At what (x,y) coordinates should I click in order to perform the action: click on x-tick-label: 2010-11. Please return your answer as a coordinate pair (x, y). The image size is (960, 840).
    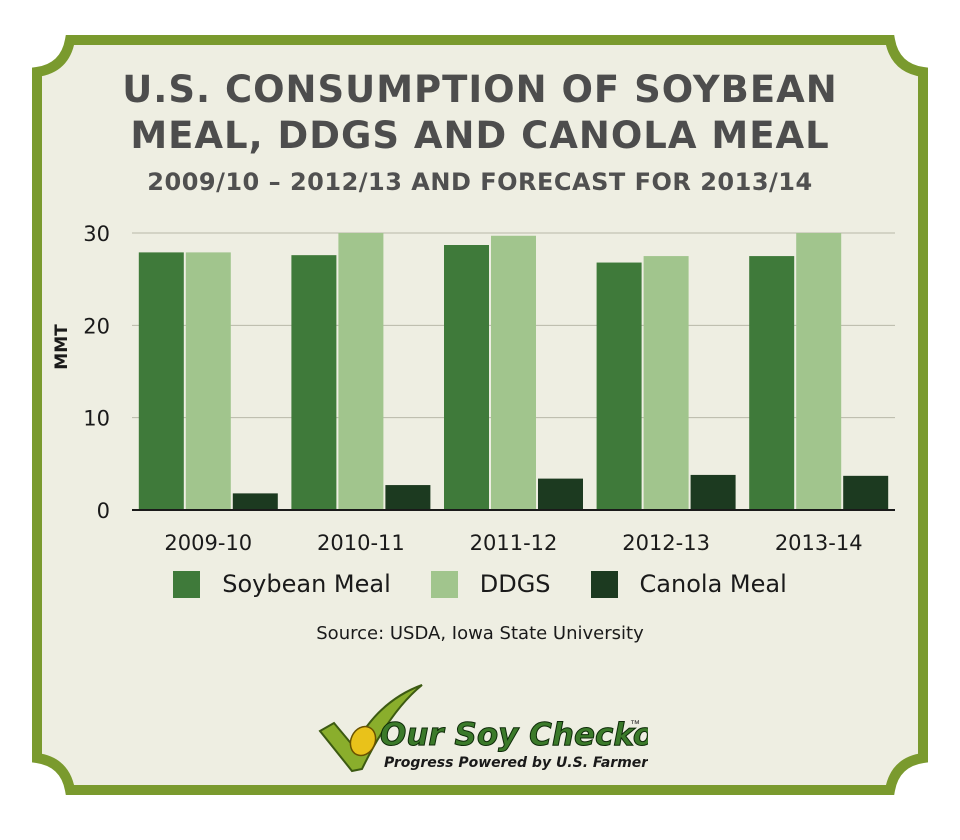
    Looking at the image, I should click on (361, 543).